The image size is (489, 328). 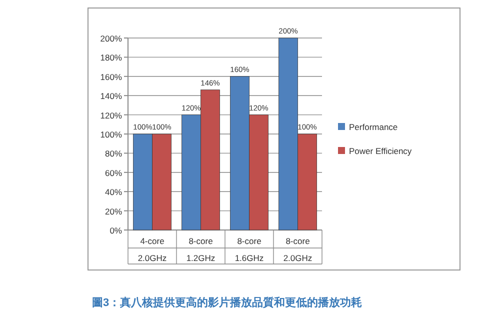 What do you see at coordinates (113, 173) in the screenshot?
I see `y-tick-label: 60%` at bounding box center [113, 173].